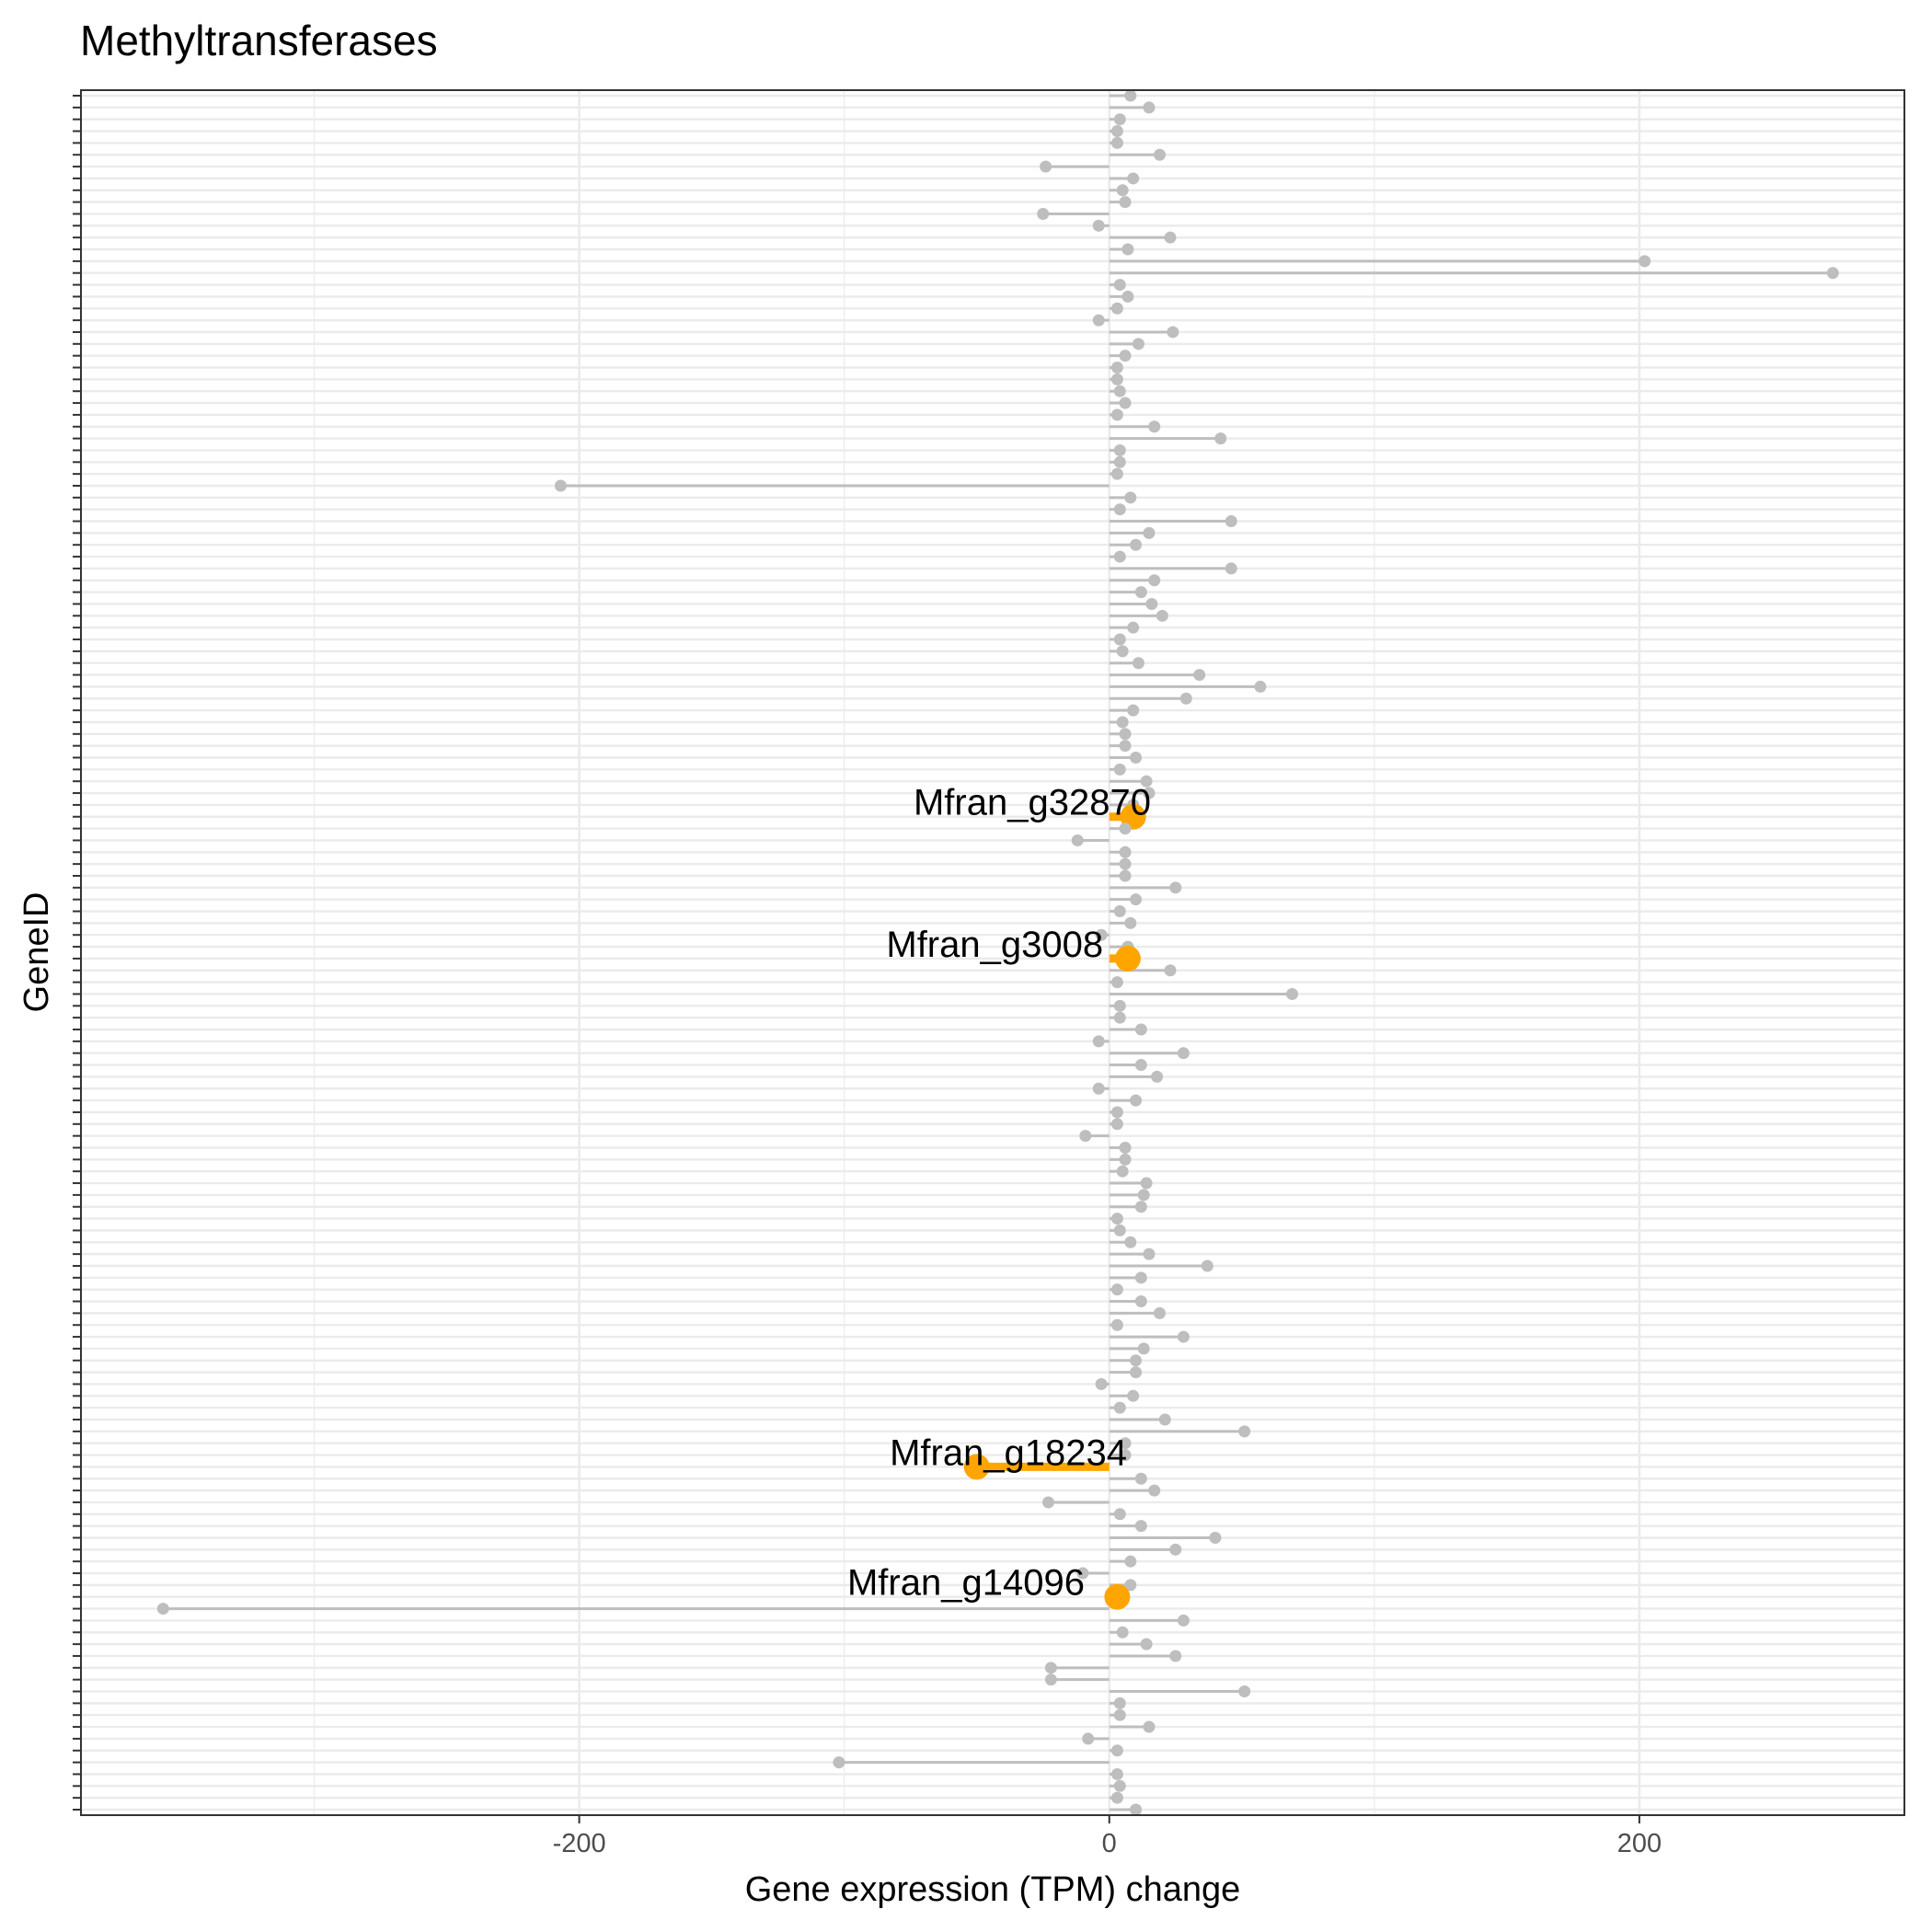 The height and width of the screenshot is (1932, 1932). Describe the element at coordinates (259, 40) in the screenshot. I see `chart-title: Methyltransferases` at that location.